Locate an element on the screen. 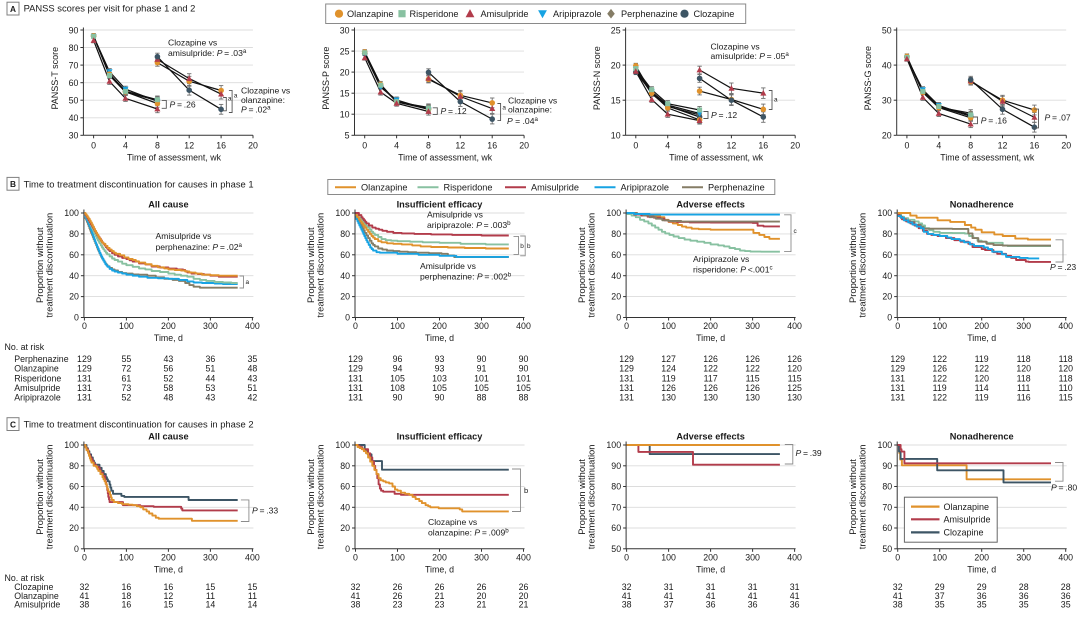 The image size is (1080, 618). svg-text: 101 is located at coordinates (481, 378).